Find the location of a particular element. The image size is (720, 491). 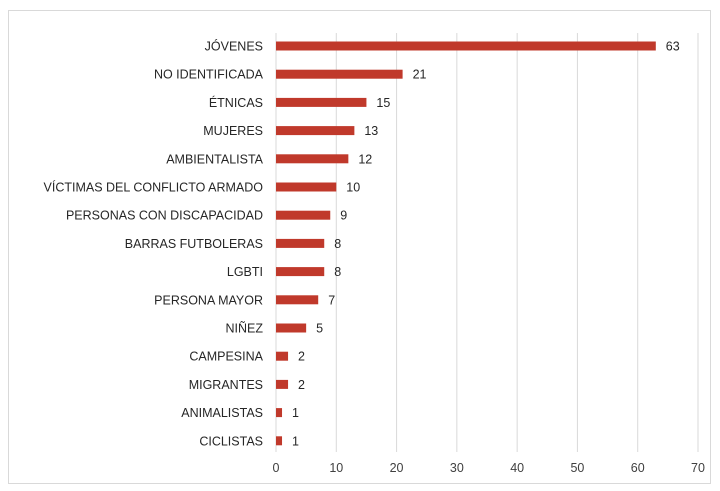

category-label: PERSONA MAYOR is located at coordinates (208, 300).